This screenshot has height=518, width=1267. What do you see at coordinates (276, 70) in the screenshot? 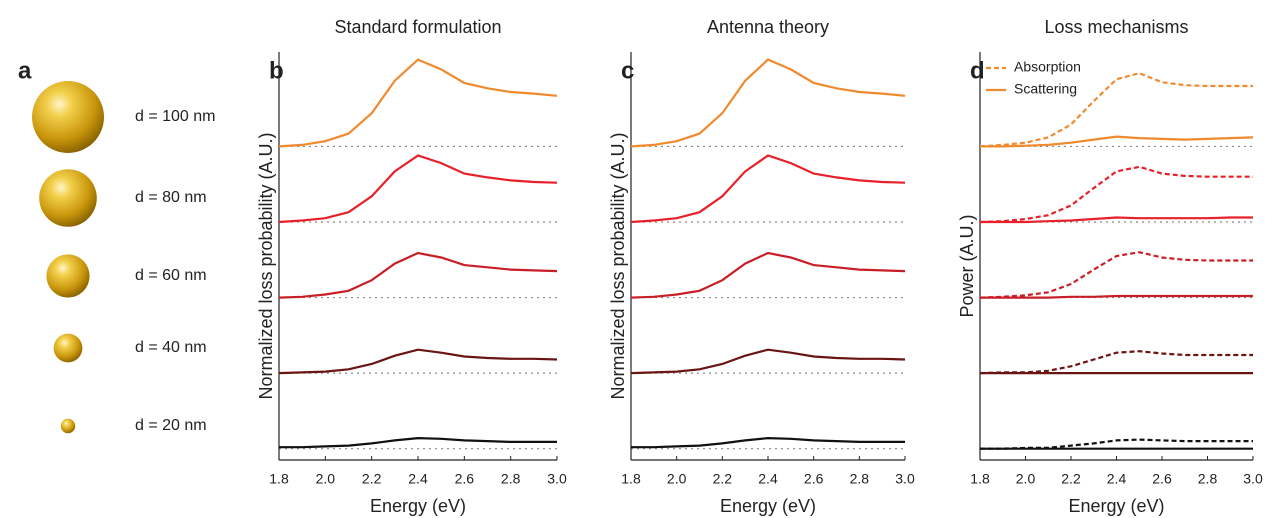
I see `panel-label: b` at bounding box center [276, 70].